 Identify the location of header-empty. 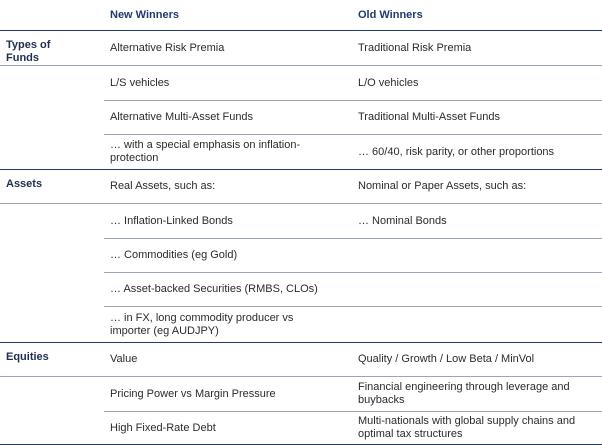
(52, 15).